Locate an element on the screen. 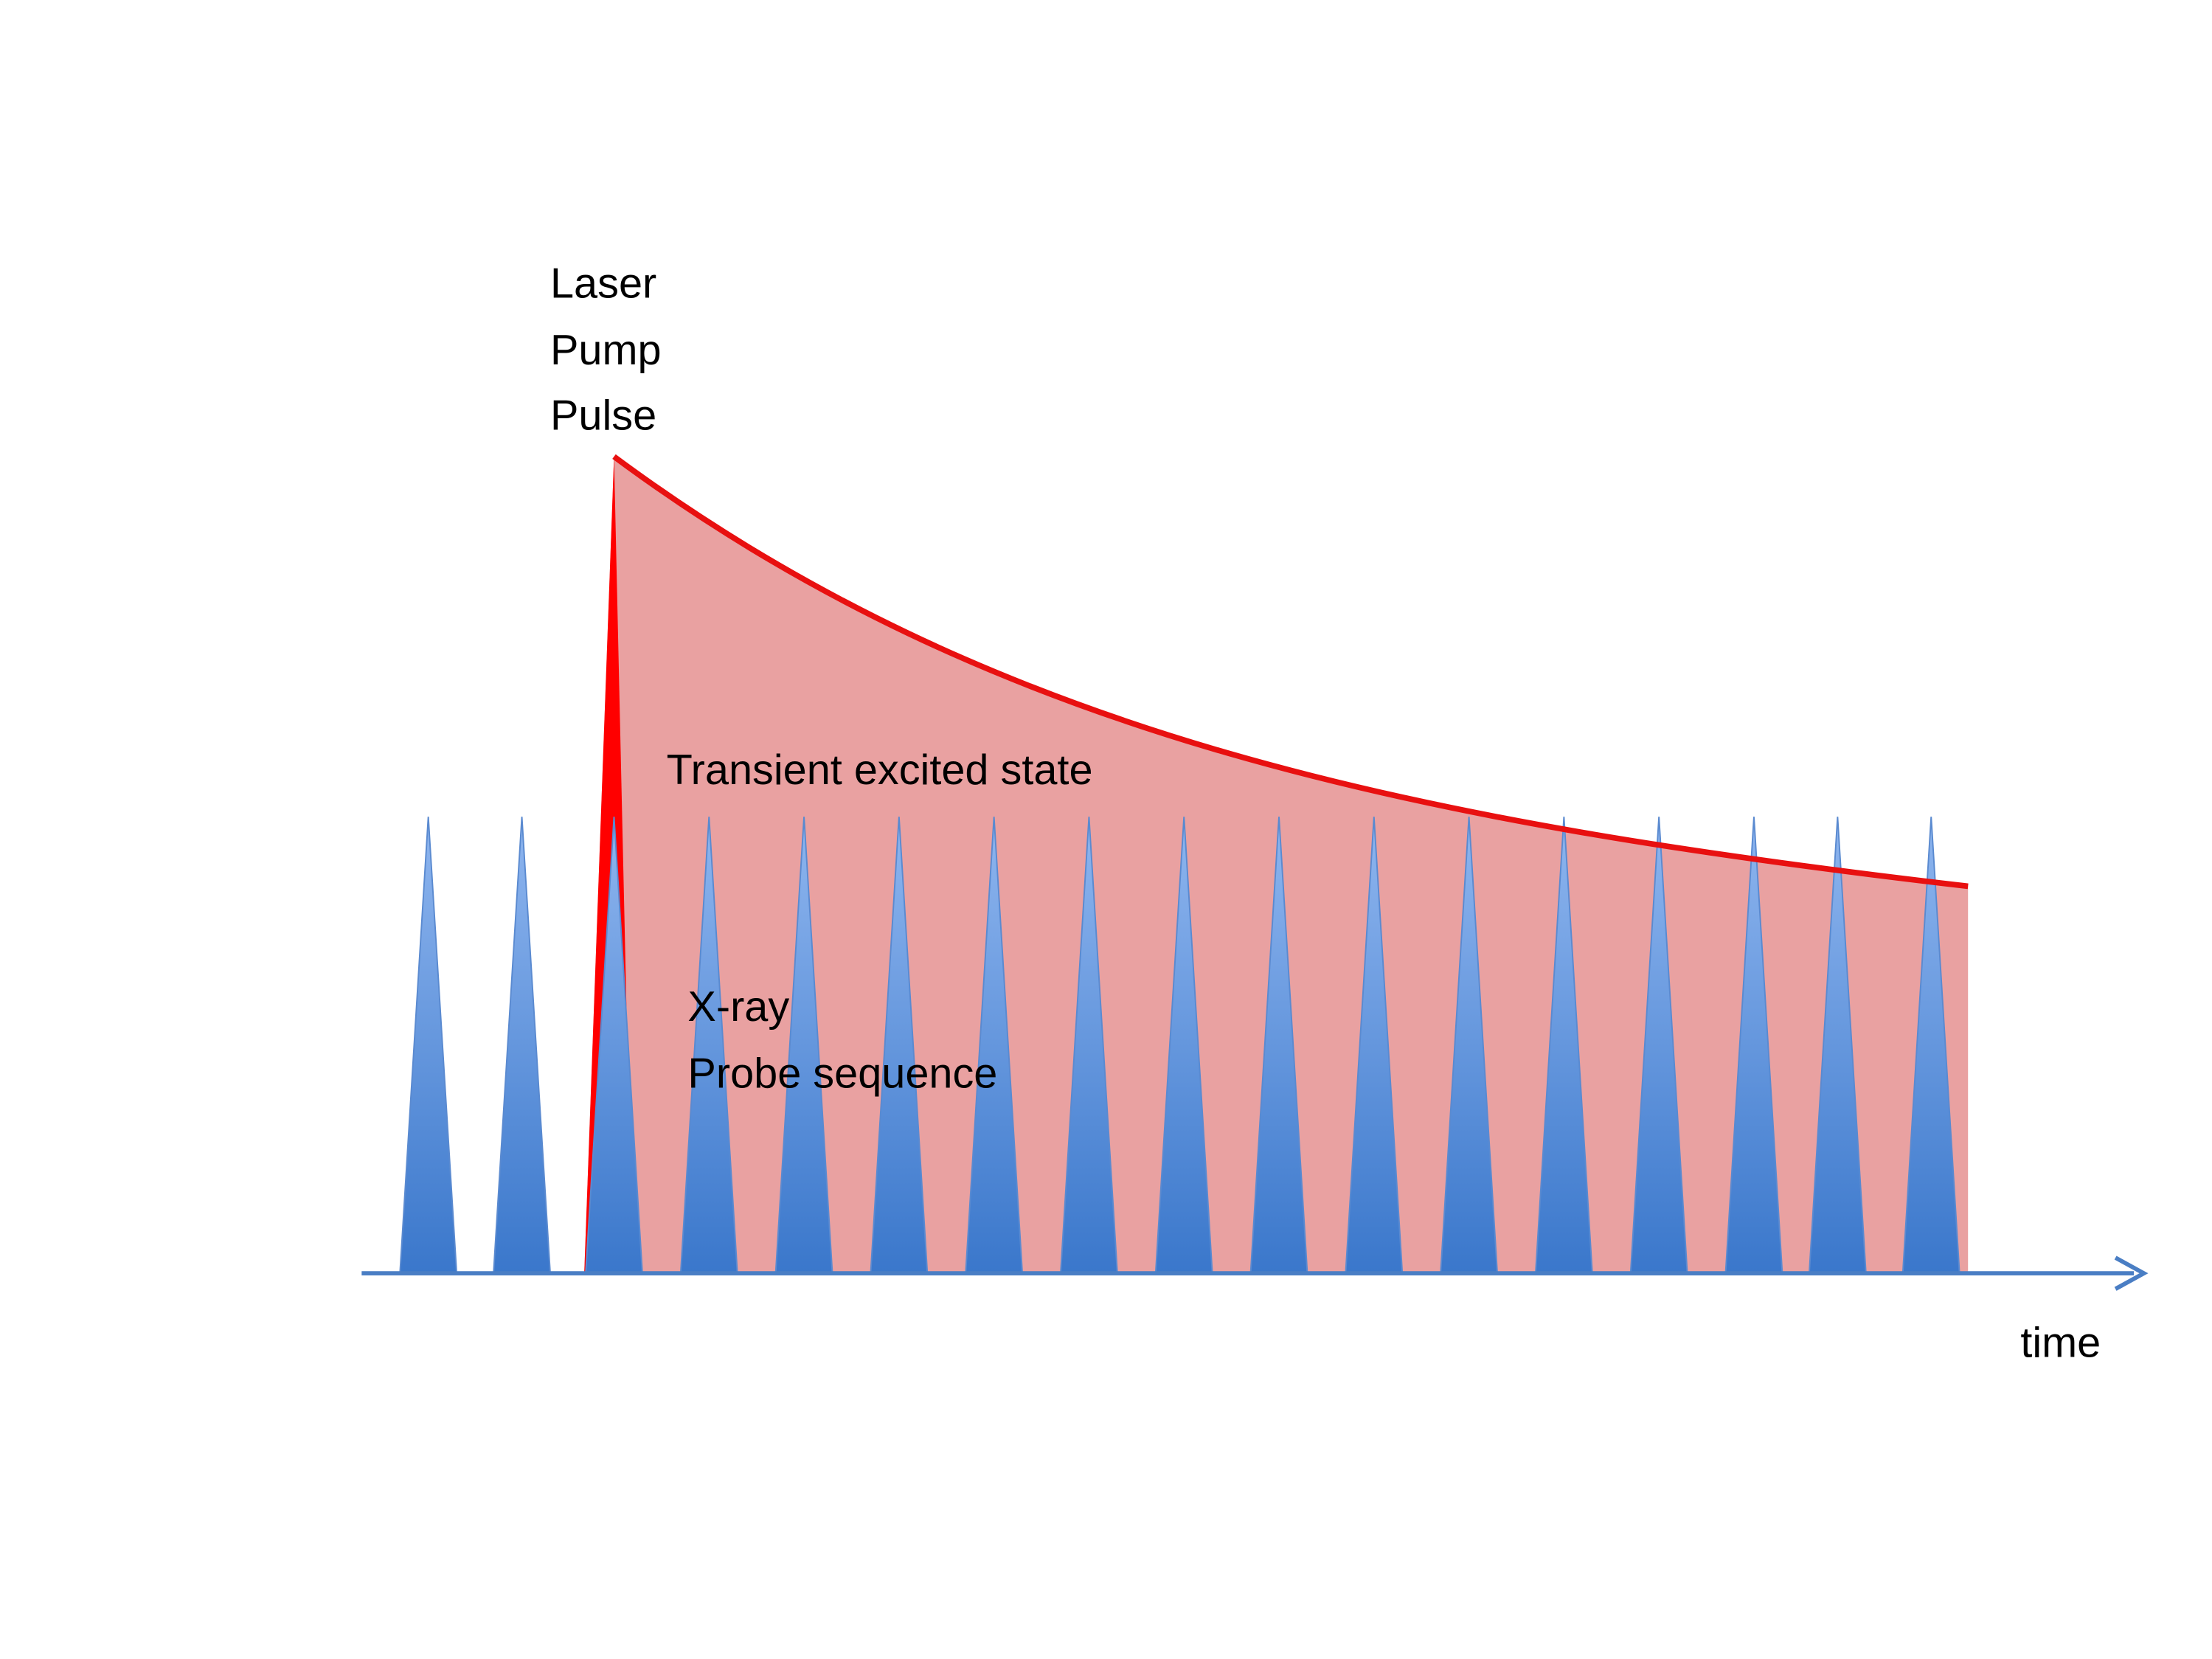 The image size is (2212, 1659). pump-label: Pulse is located at coordinates (603, 416).